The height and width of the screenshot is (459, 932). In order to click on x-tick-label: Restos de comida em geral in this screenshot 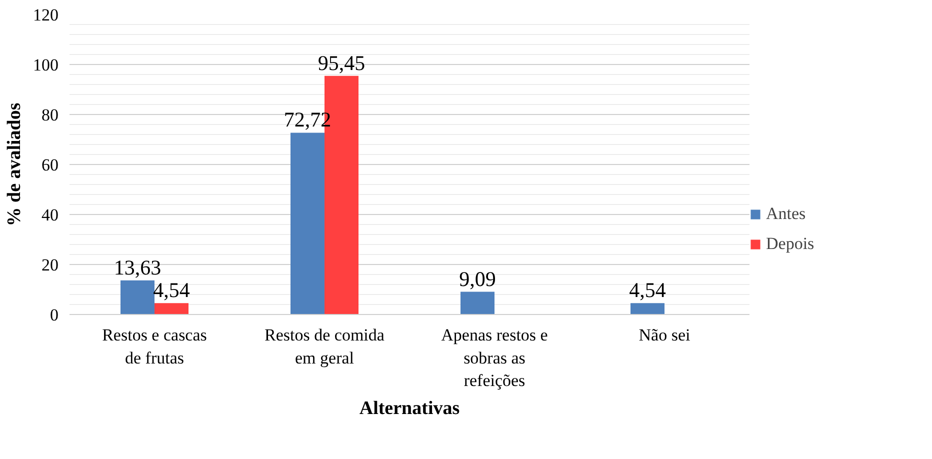, I will do `click(324, 347)`.